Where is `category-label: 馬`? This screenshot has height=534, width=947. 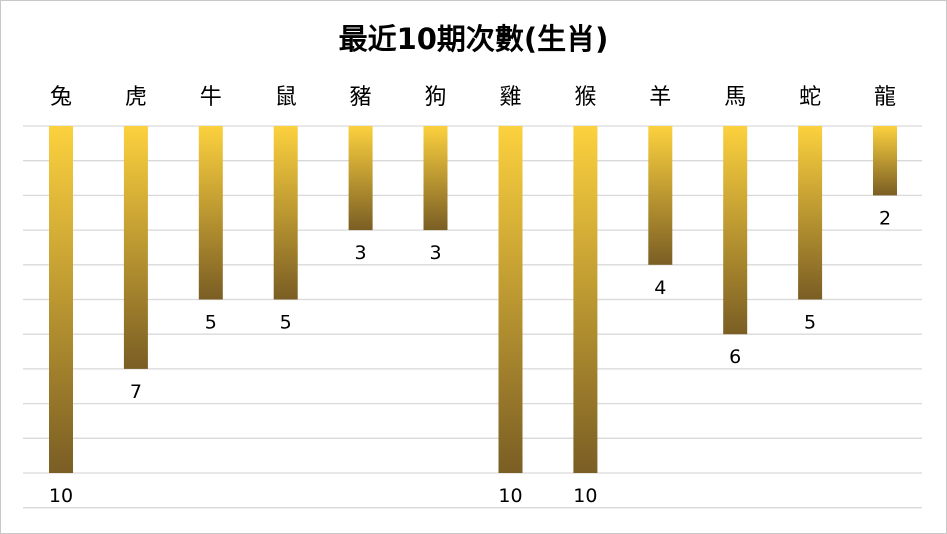 category-label: 馬 is located at coordinates (735, 97).